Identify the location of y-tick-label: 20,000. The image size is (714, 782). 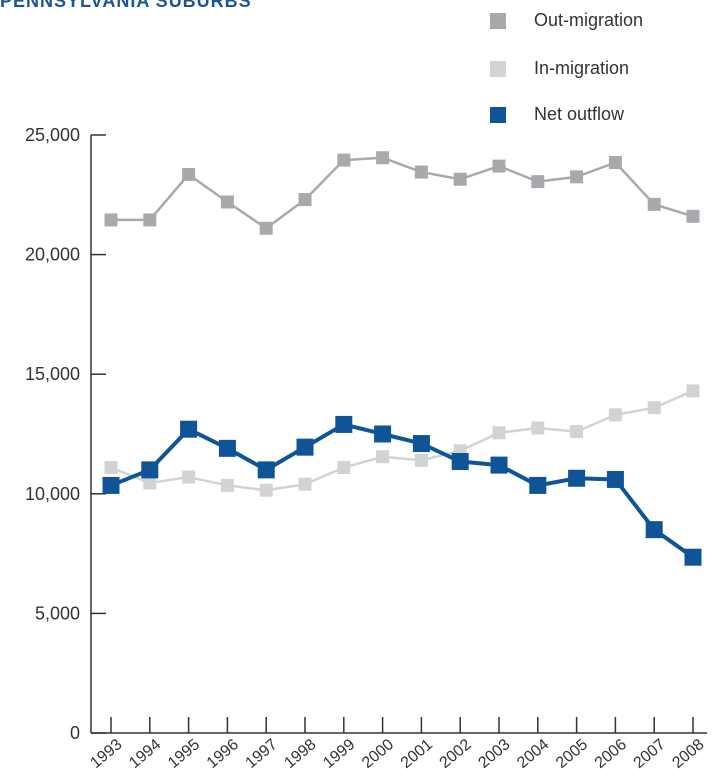
(52, 255).